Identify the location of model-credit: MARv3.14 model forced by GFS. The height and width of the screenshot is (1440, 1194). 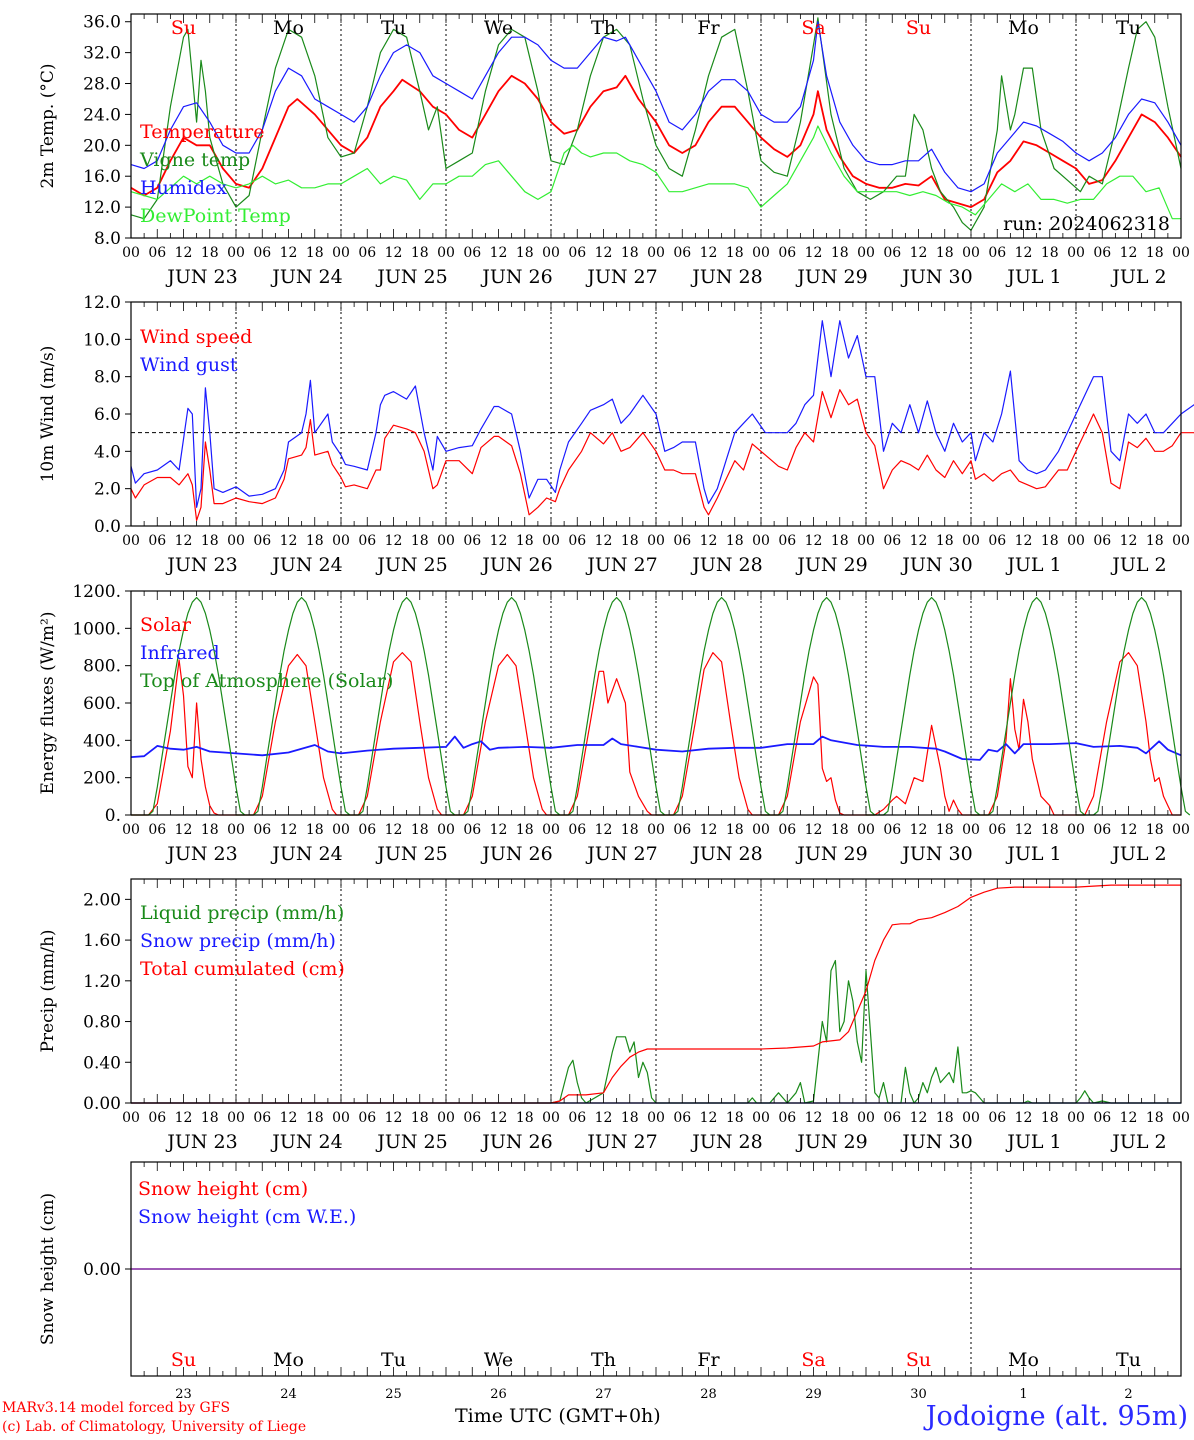
(116, 1408).